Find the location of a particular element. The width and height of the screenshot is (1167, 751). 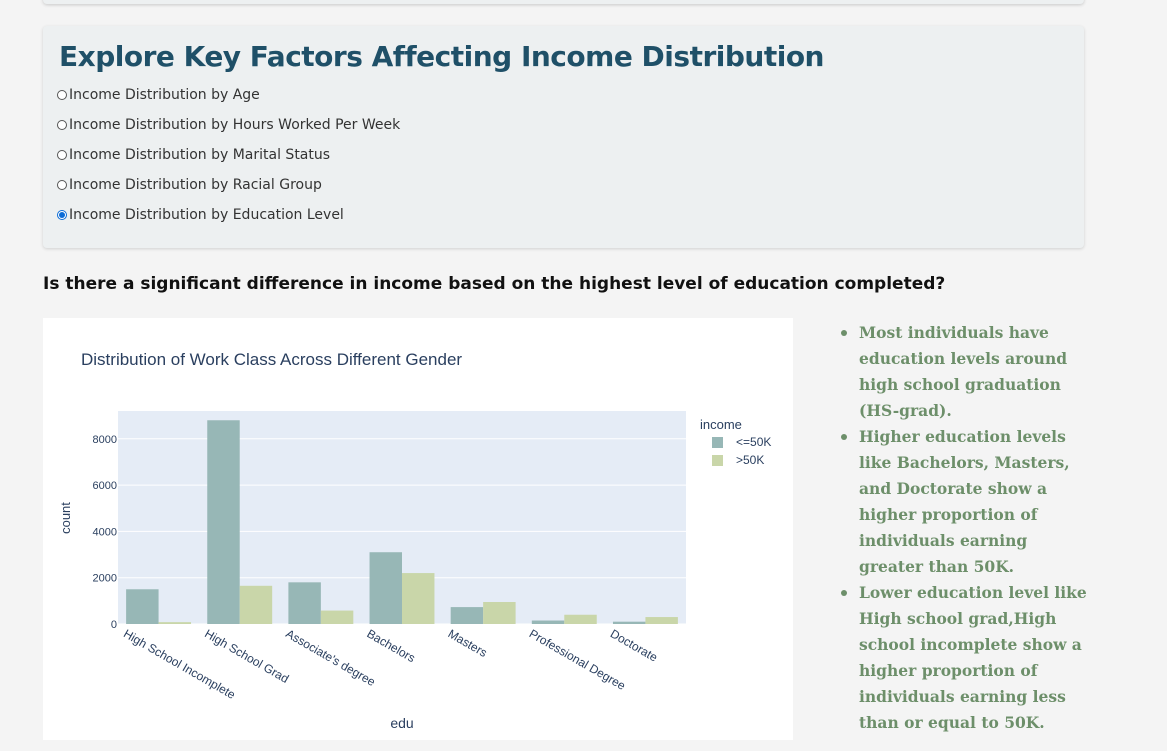

legend-label: >50K is located at coordinates (750, 460).